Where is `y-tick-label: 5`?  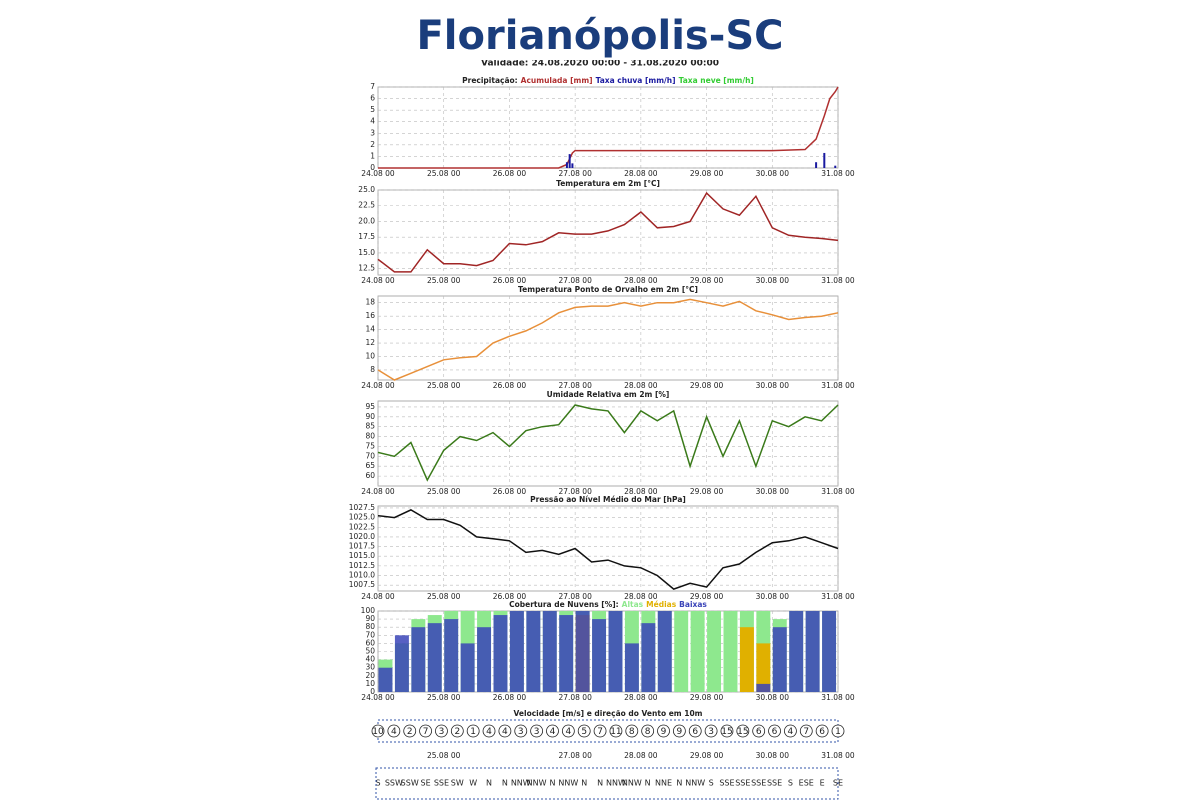 y-tick-label: 5 is located at coordinates (372, 109).